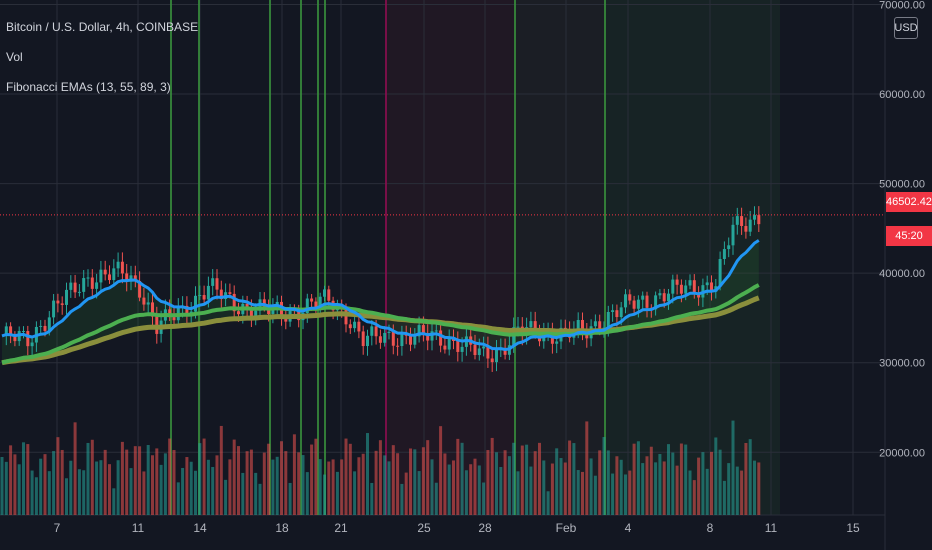 This screenshot has height=550, width=932. What do you see at coordinates (88, 87) in the screenshot?
I see `indicator-legend: Fibonacci EMAs (13, 55, 89, 3)` at bounding box center [88, 87].